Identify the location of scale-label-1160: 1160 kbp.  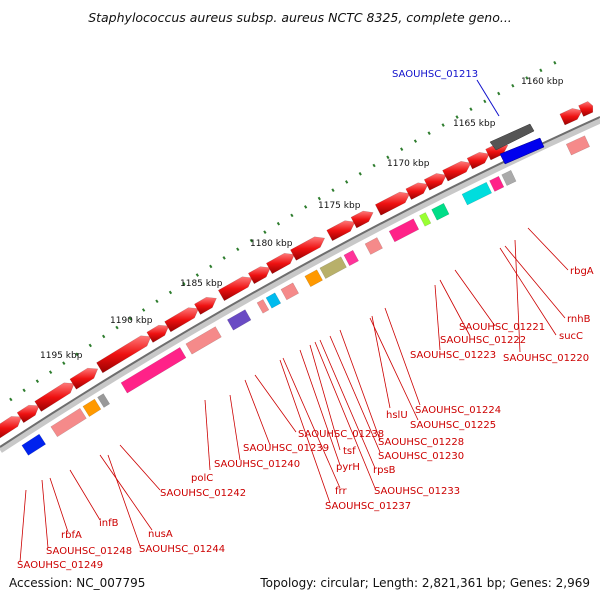
(542, 82).